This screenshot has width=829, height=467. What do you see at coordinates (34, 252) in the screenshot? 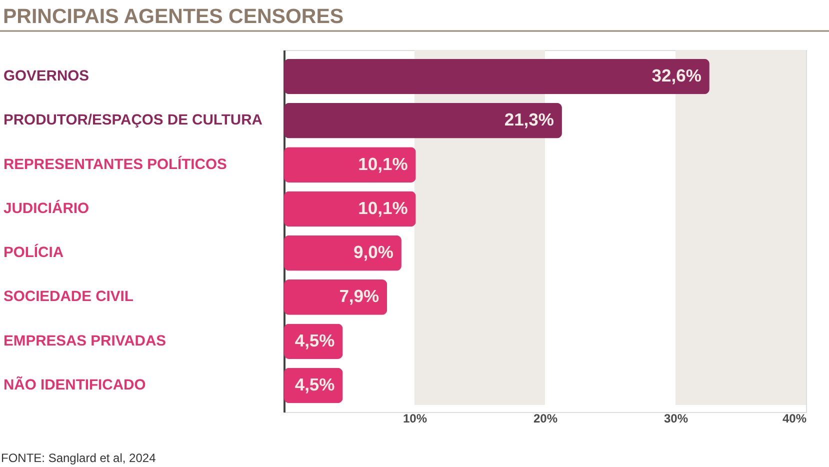
I see `y-tick-label: POLÍCIA` at bounding box center [34, 252].